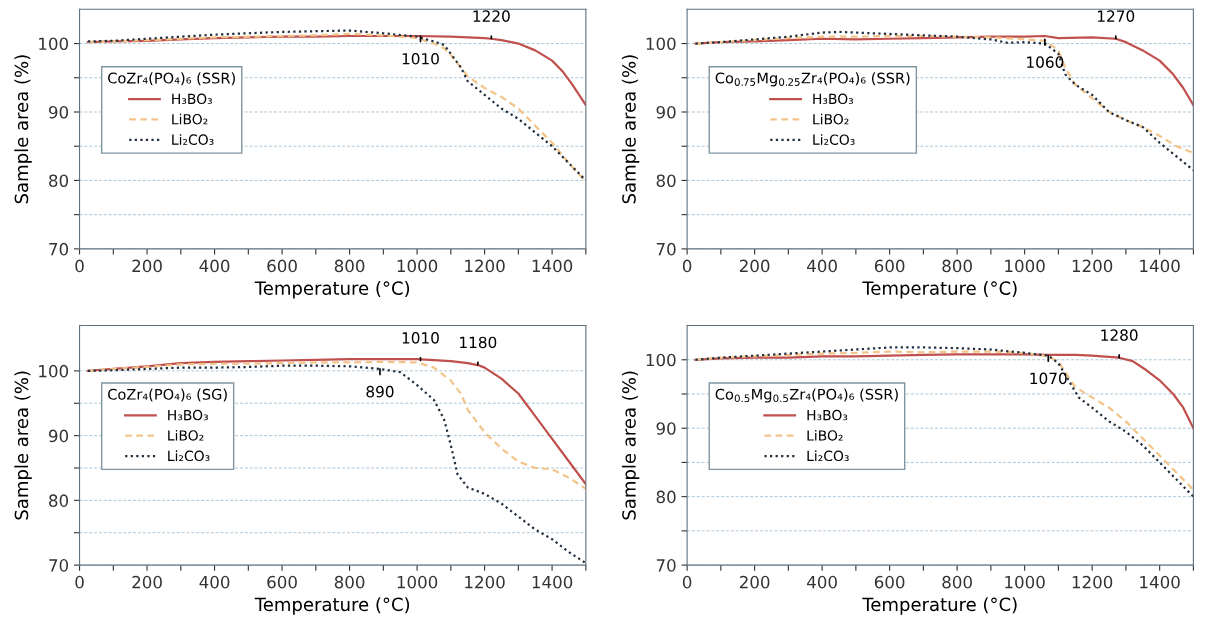 The image size is (1224, 621). Describe the element at coordinates (1045, 62) in the screenshot. I see `annotation: 1060` at that location.